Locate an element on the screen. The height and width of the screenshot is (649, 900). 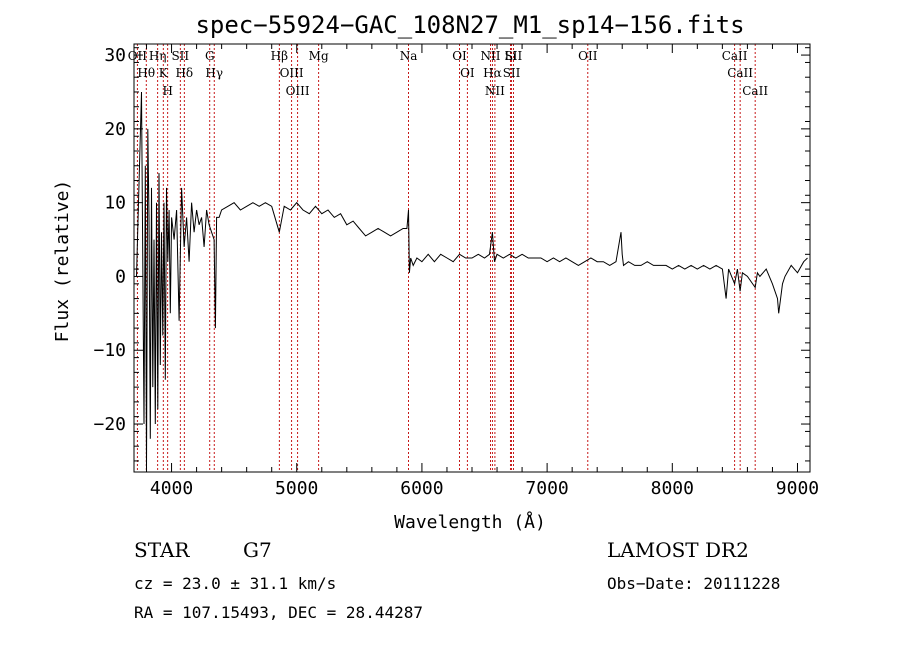
x-tick-label: 8000 is located at coordinates (672, 488).